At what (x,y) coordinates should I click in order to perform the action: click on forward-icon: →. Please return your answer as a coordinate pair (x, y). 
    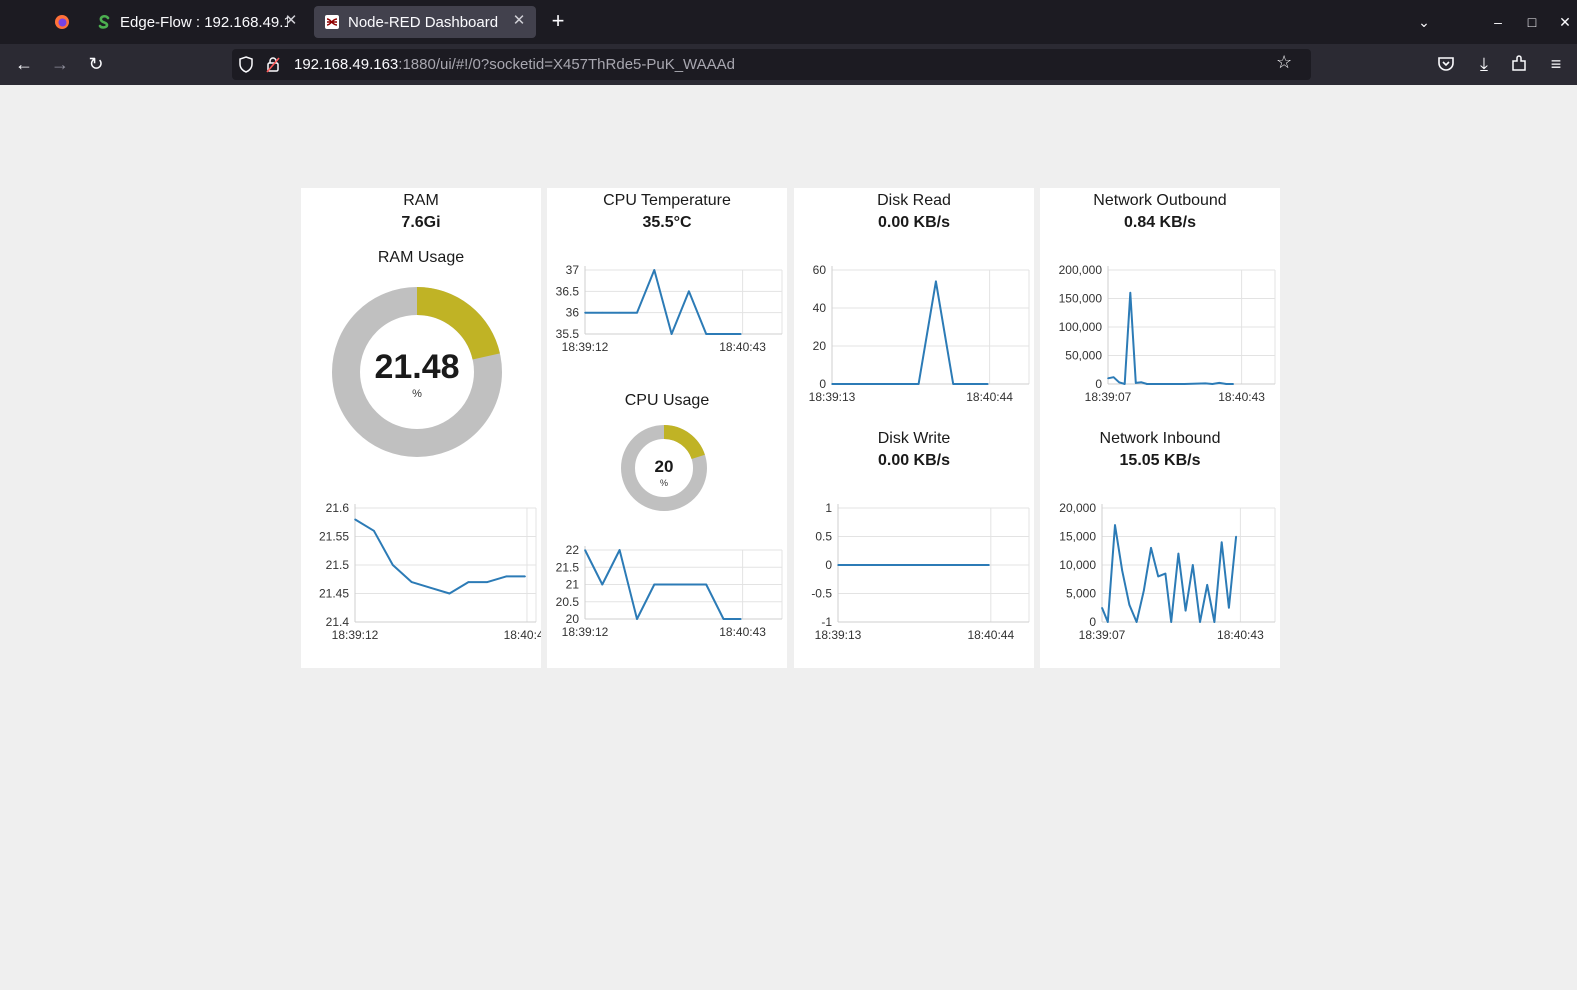
    Looking at the image, I should click on (60, 64).